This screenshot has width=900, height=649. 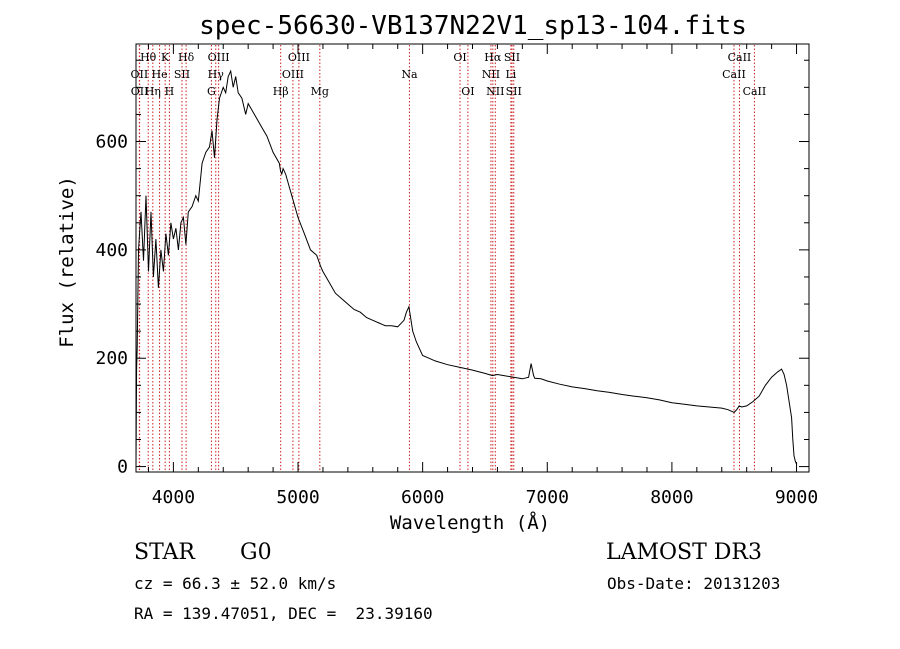 I want to click on y-tick-label: 600, so click(x=111, y=142).